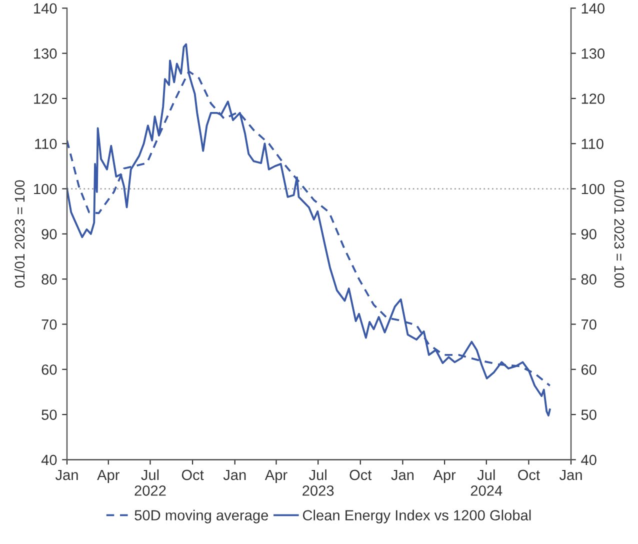 The width and height of the screenshot is (638, 544). What do you see at coordinates (588, 324) in the screenshot?
I see `y2-tick-label: 70` at bounding box center [588, 324].